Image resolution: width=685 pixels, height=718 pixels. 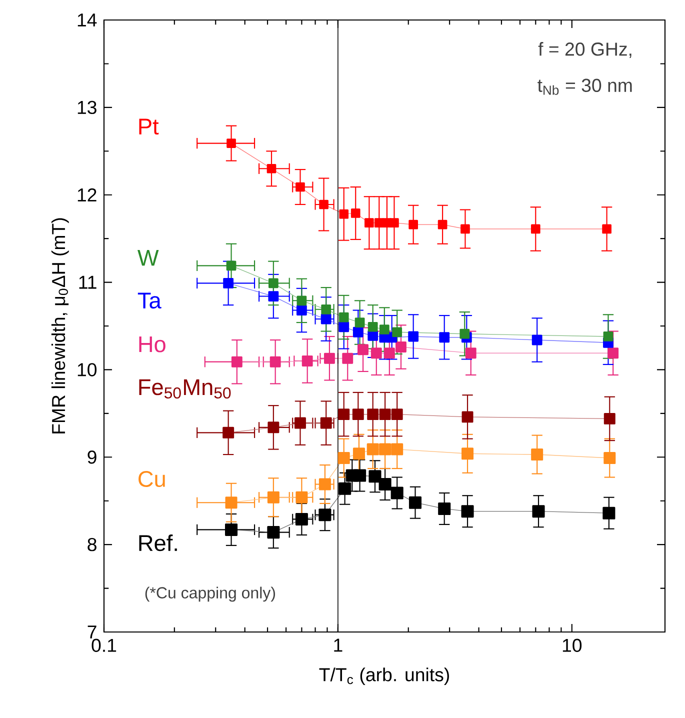 I want to click on y-tick-label: 7, so click(x=92, y=632).